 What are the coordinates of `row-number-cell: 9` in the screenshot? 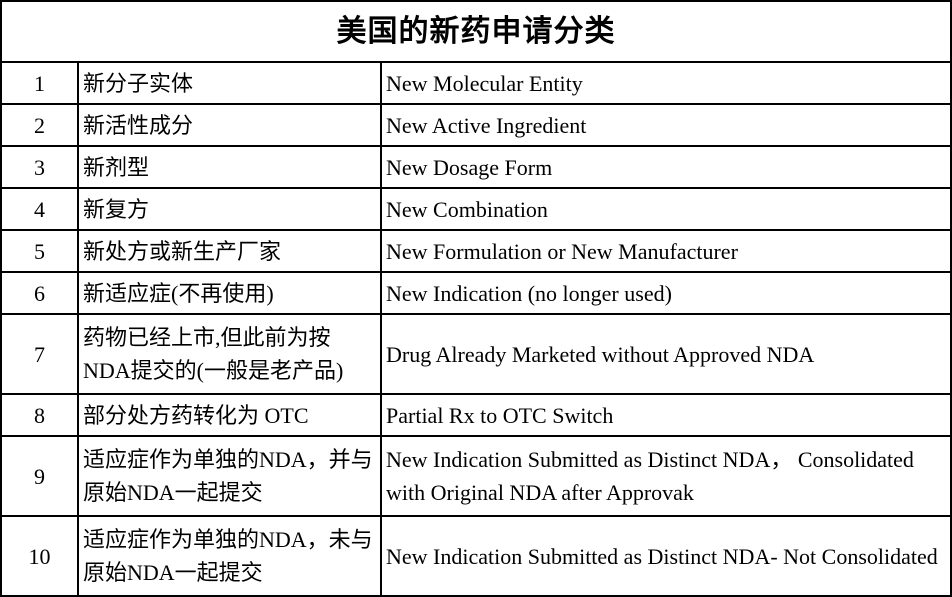 It's located at (39, 476).